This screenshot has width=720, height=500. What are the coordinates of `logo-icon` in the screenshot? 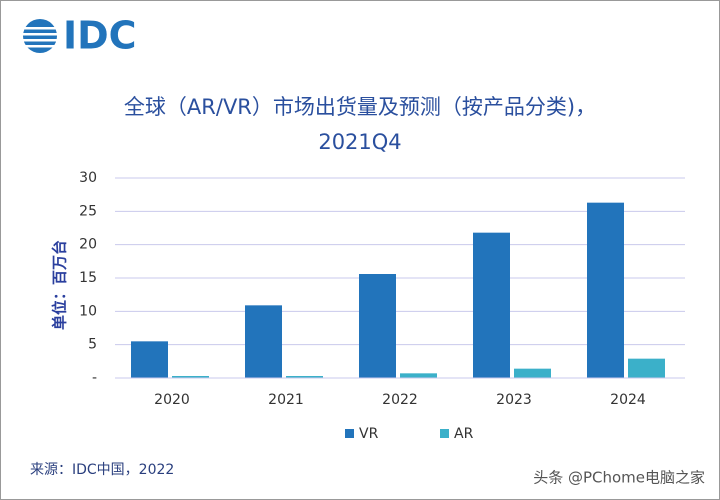 It's located at (40, 36).